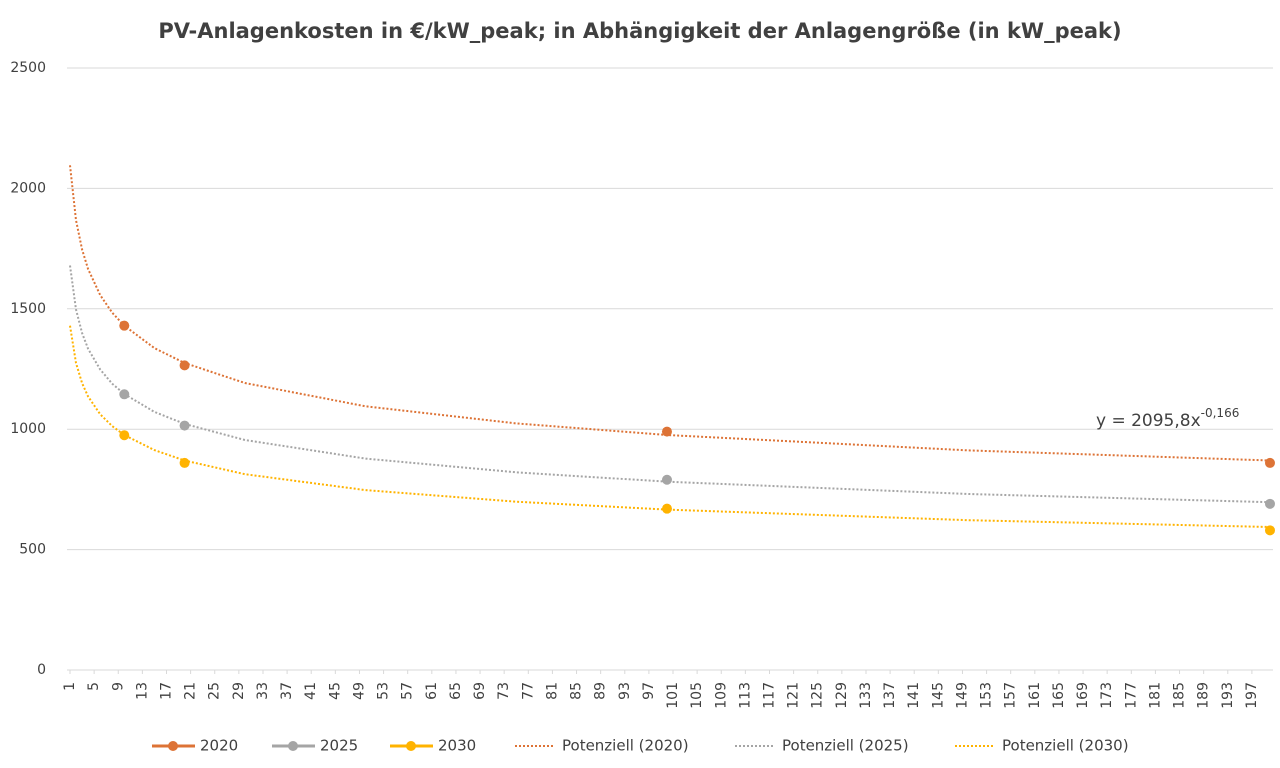 This screenshot has height=768, width=1280. I want to click on equation-exponent: -0,166, so click(1220, 413).